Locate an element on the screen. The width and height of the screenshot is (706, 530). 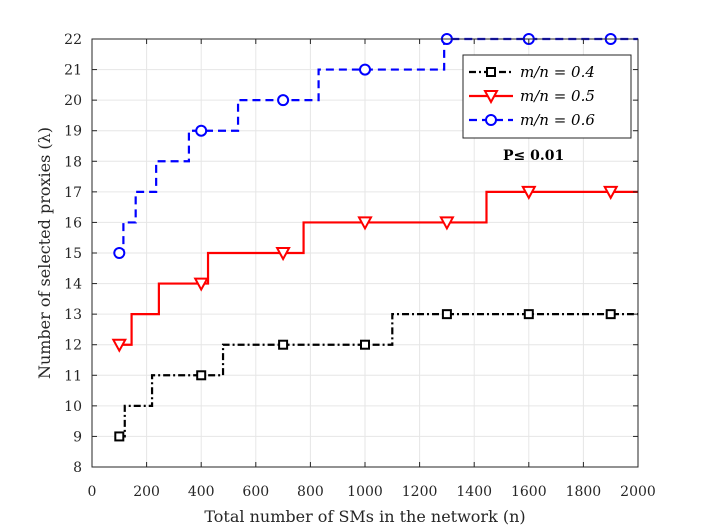
legend-label: m/n = 0.6 is located at coordinates (557, 120).